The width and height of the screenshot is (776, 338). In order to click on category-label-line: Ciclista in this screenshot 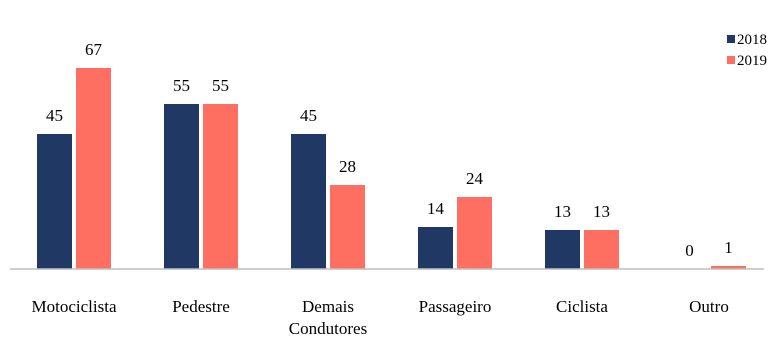, I will do `click(582, 306)`.